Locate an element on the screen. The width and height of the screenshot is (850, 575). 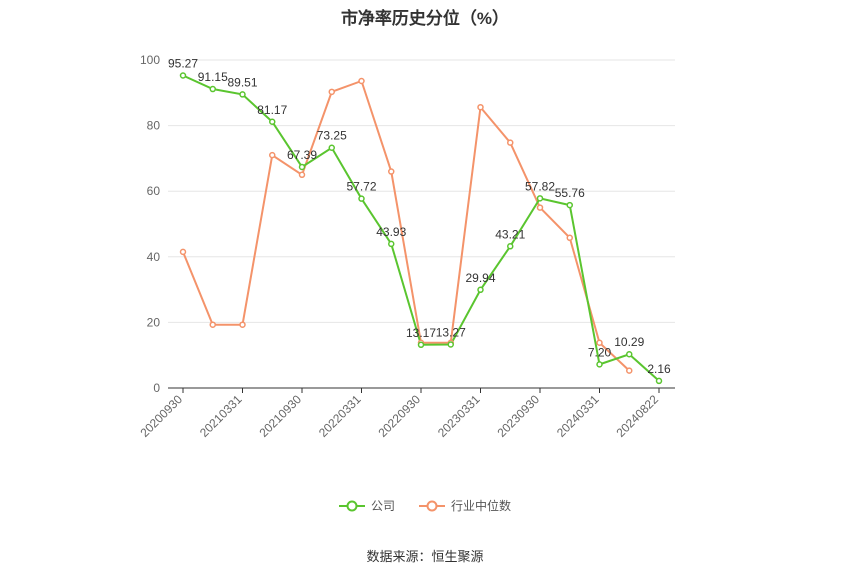
x-tick-label: 20240822 is located at coordinates (637, 416).